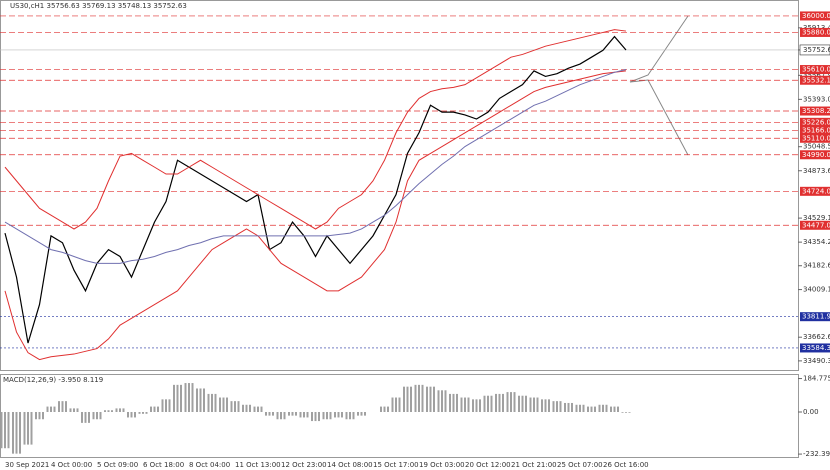  What do you see at coordinates (442, 465) in the screenshot?
I see `x-tick-label: 19 Oct 03:00` at bounding box center [442, 465].